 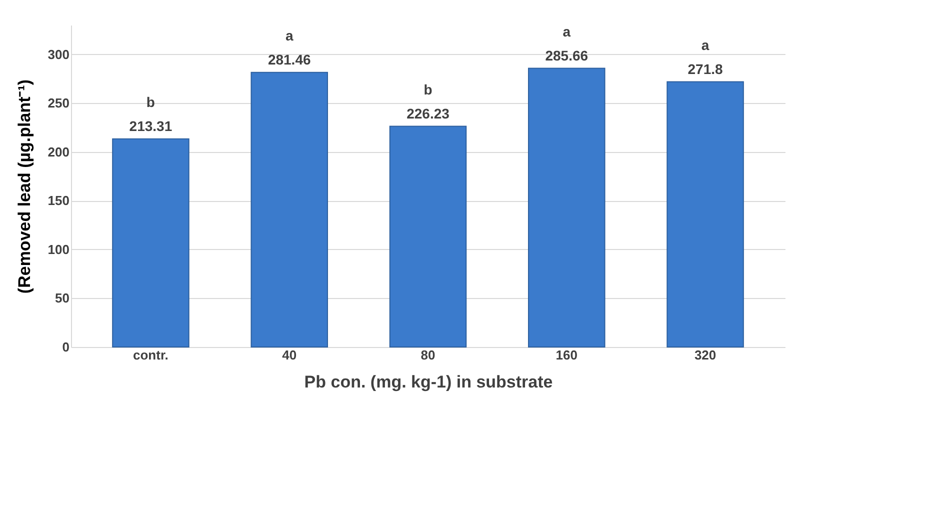 What do you see at coordinates (567, 355) in the screenshot?
I see `x-tick-label: 160` at bounding box center [567, 355].